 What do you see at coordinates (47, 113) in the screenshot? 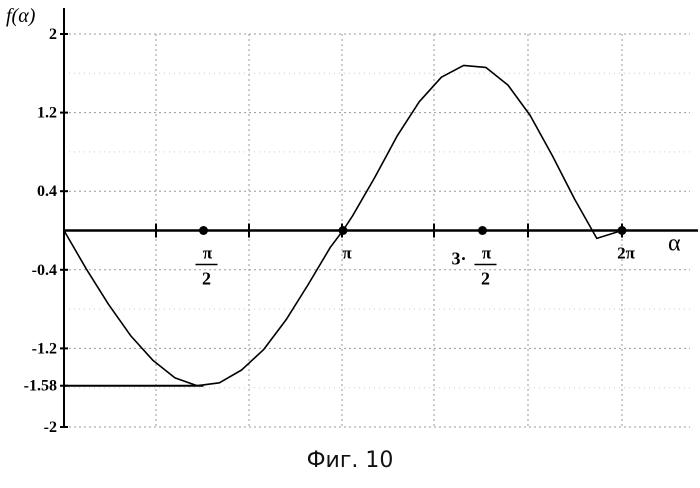
I see `y-tick-label-1: 1.2` at bounding box center [47, 113].